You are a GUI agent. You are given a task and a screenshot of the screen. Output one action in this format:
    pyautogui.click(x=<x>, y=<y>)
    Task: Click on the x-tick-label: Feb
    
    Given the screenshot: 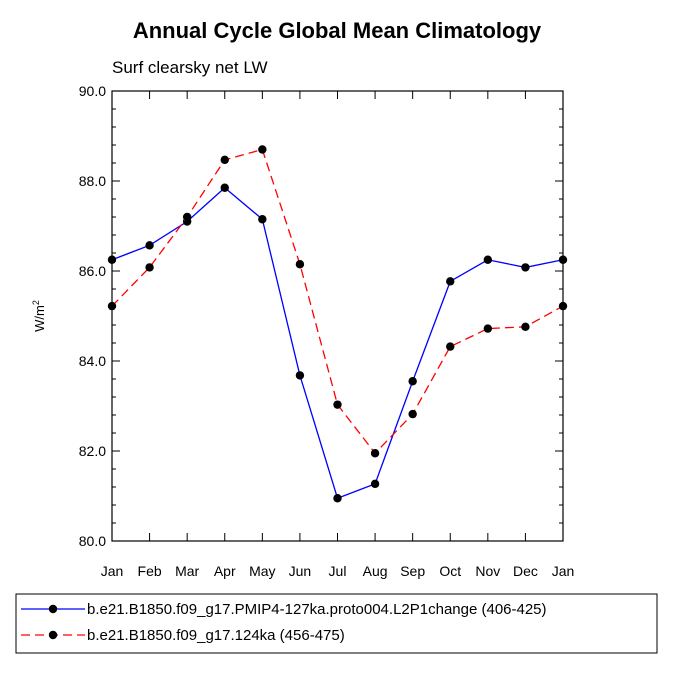 What is the action you would take?
    pyautogui.click(x=150, y=571)
    